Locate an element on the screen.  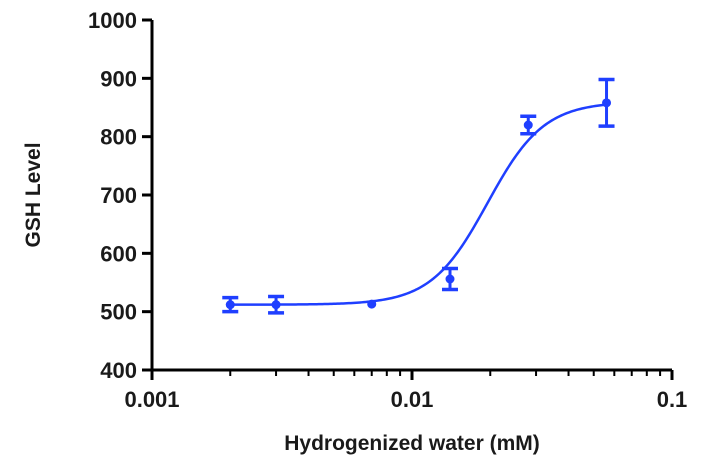
y-tick-label: 1000 is located at coordinates (112, 20).